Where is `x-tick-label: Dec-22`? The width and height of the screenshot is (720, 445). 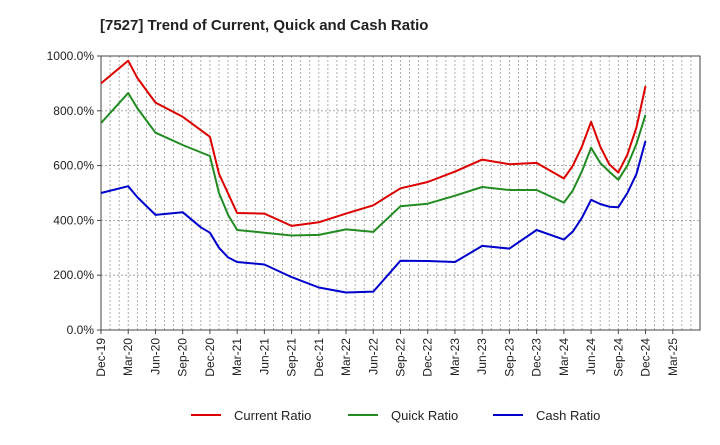 x-tick-label: Dec-22 is located at coordinates (428, 357).